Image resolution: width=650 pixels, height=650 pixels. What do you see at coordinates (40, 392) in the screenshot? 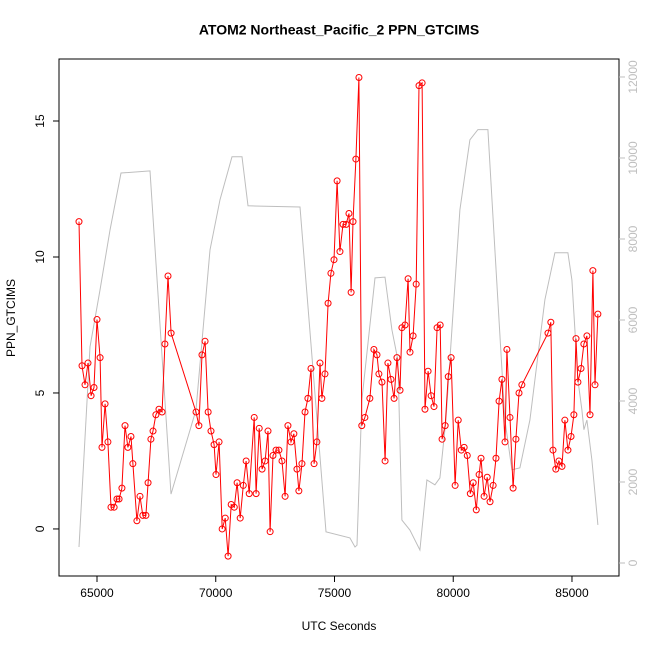
I see `y-tick-label: 5` at bounding box center [40, 392].